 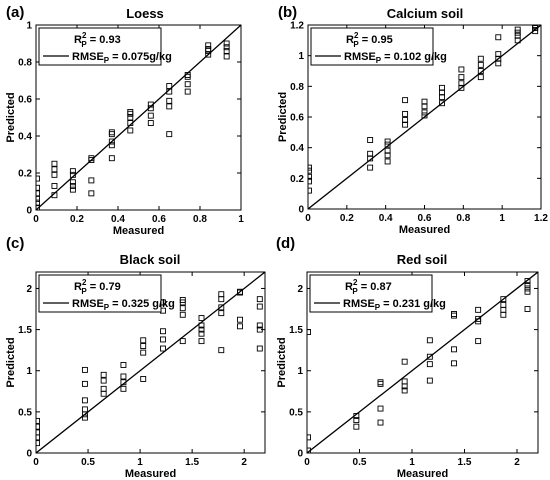 I want to click on x-tick-label: 1.5, so click(x=465, y=462).